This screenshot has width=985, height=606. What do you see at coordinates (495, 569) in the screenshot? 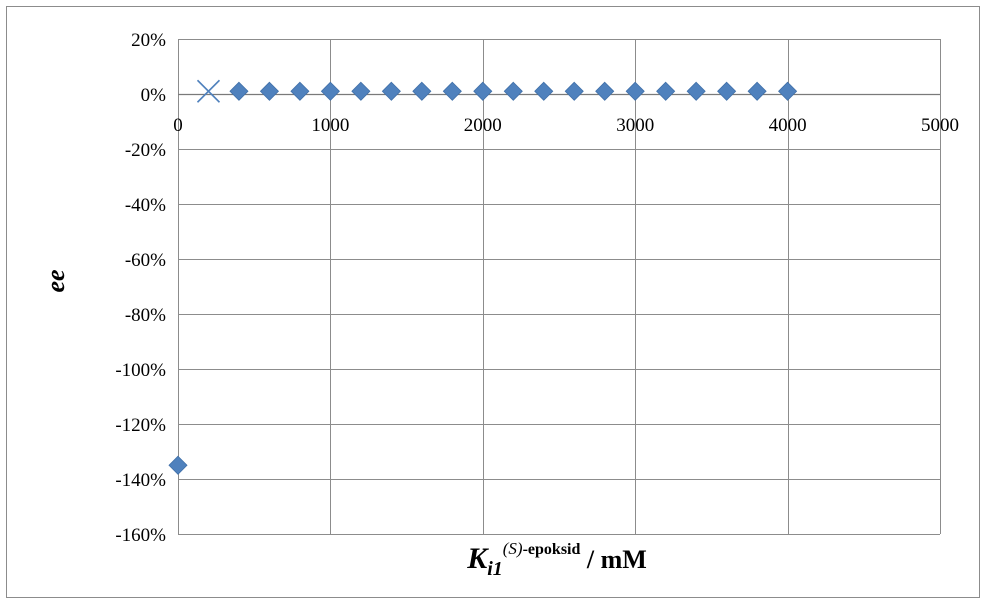
I see `x-axis-subscript: i1` at bounding box center [495, 569].